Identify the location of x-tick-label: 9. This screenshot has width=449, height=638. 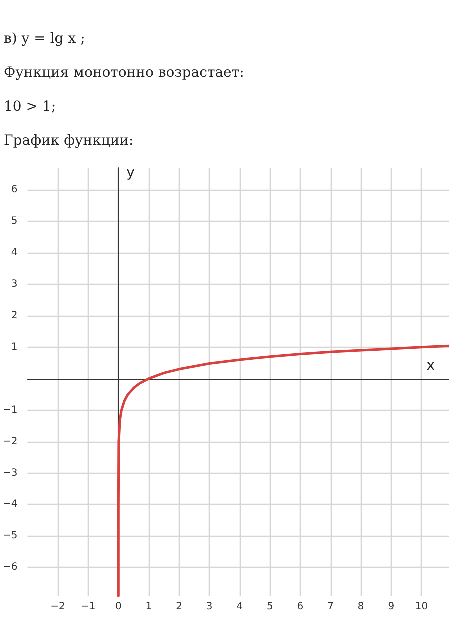
(391, 607).